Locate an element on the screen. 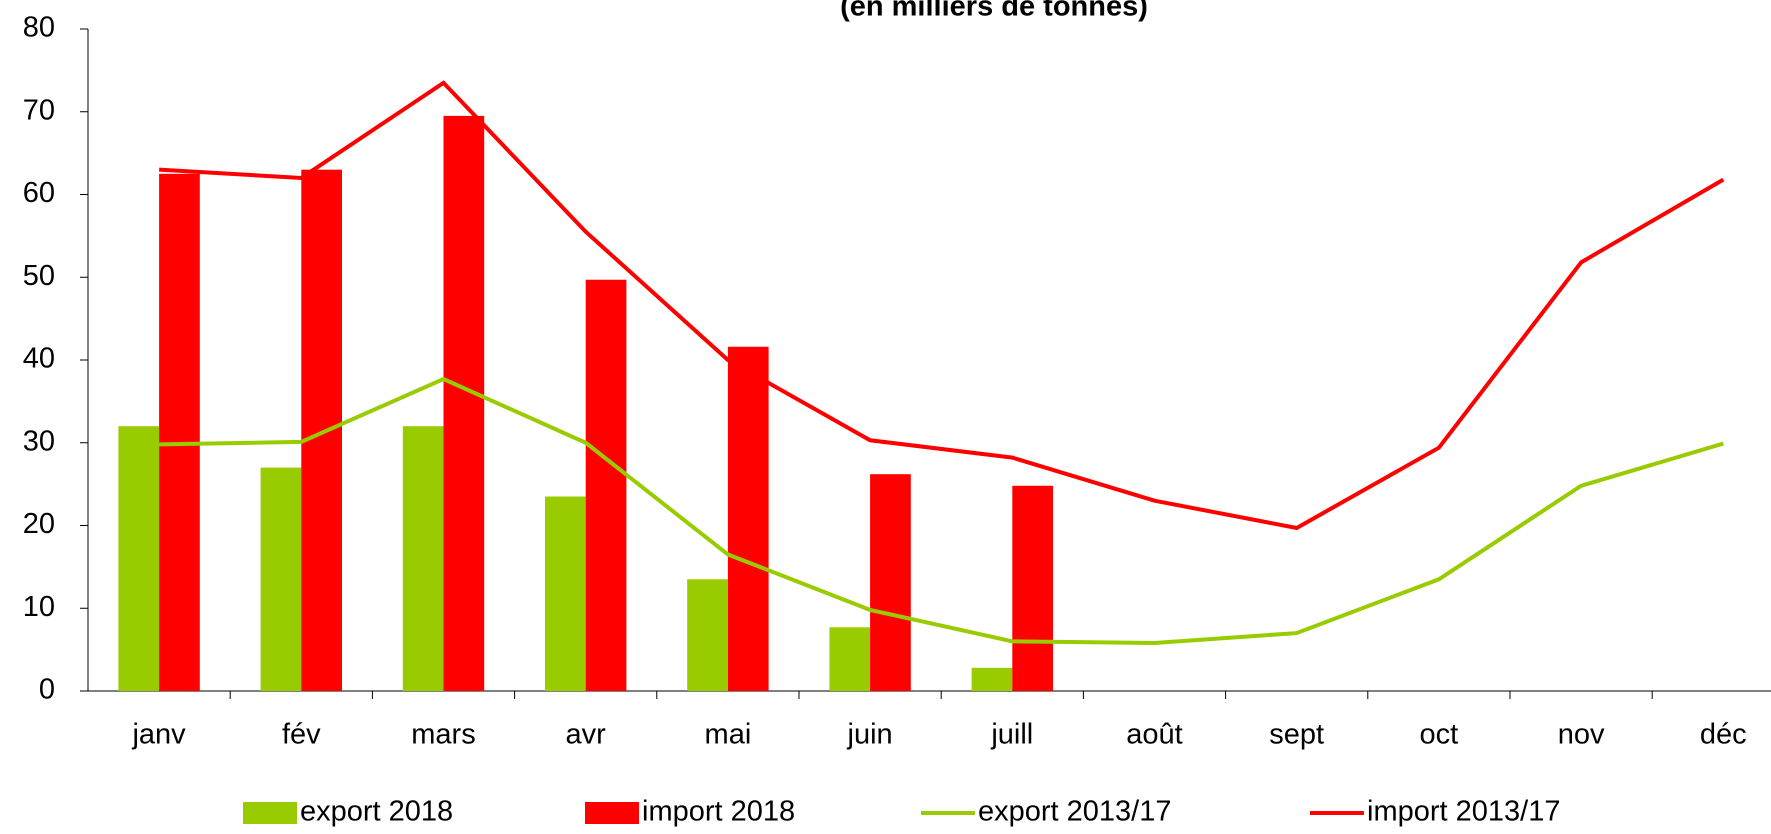 The height and width of the screenshot is (834, 1771). x-tick-label: mai is located at coordinates (728, 735).